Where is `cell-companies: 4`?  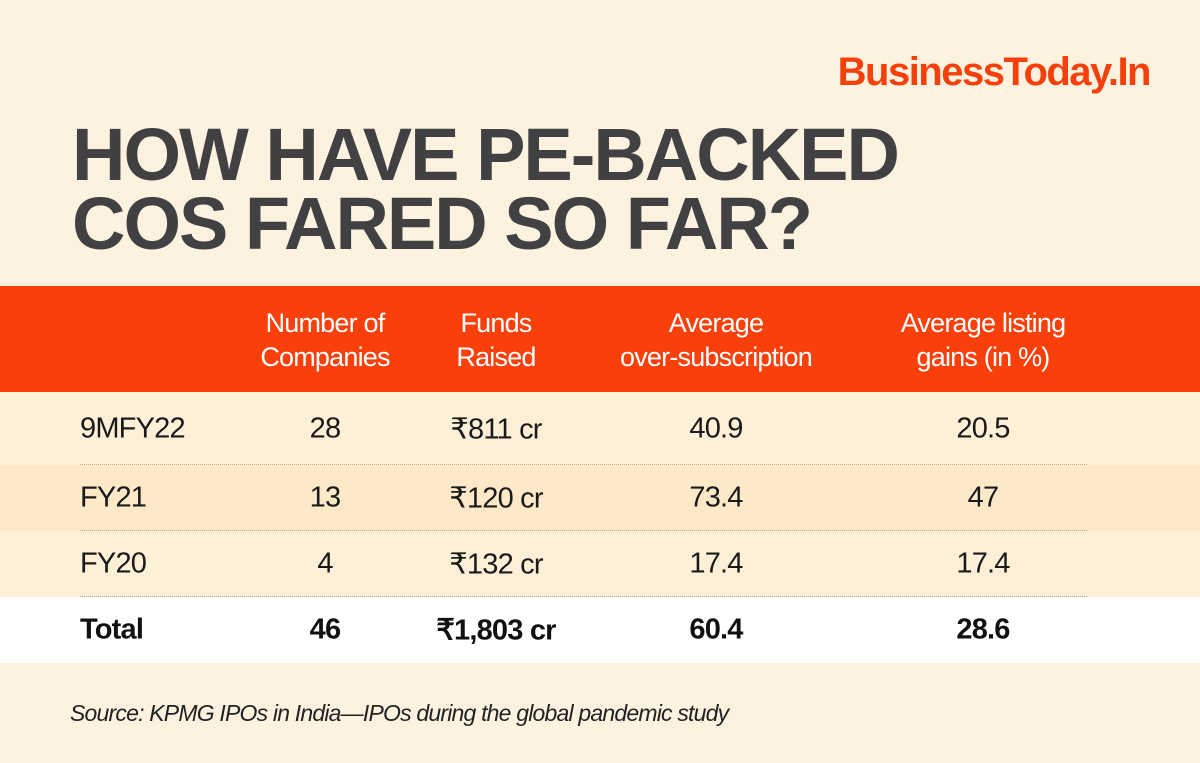
cell-companies: 4 is located at coordinates (325, 563).